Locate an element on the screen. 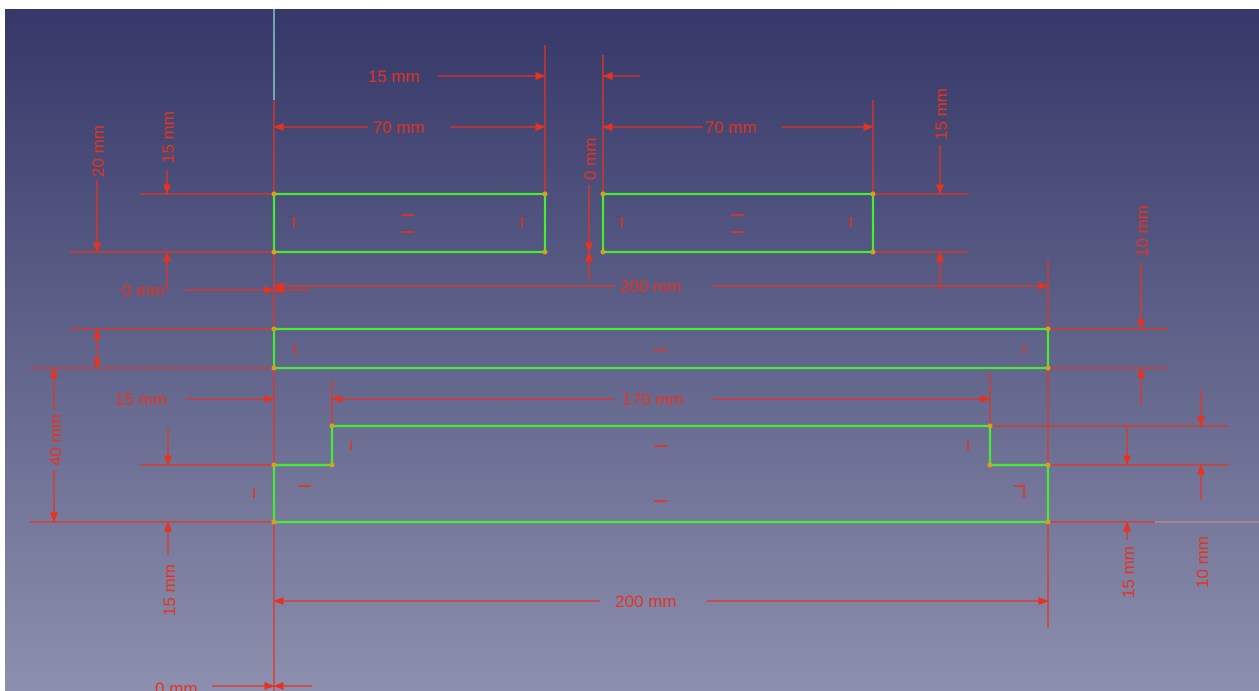 This screenshot has width=1259, height=691. dim-label-top-left-offset: 15 mm is located at coordinates (168, 137).